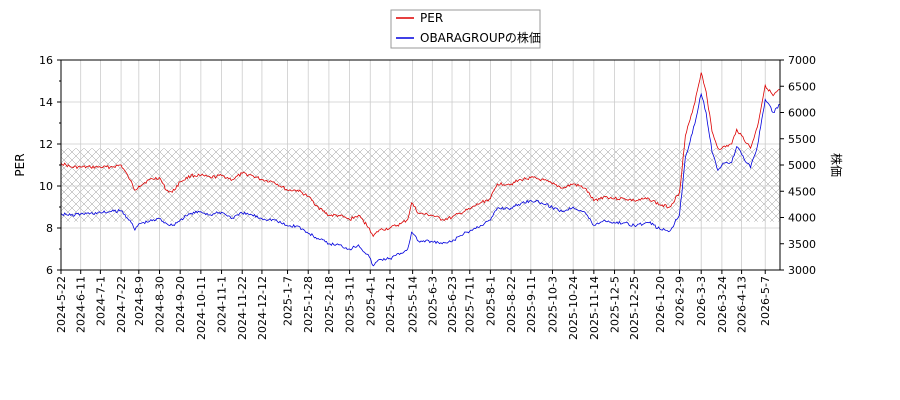 This screenshot has width=900, height=400. Describe the element at coordinates (100, 301) in the screenshot. I see `x-tick-label: 2024-7-1` at that location.